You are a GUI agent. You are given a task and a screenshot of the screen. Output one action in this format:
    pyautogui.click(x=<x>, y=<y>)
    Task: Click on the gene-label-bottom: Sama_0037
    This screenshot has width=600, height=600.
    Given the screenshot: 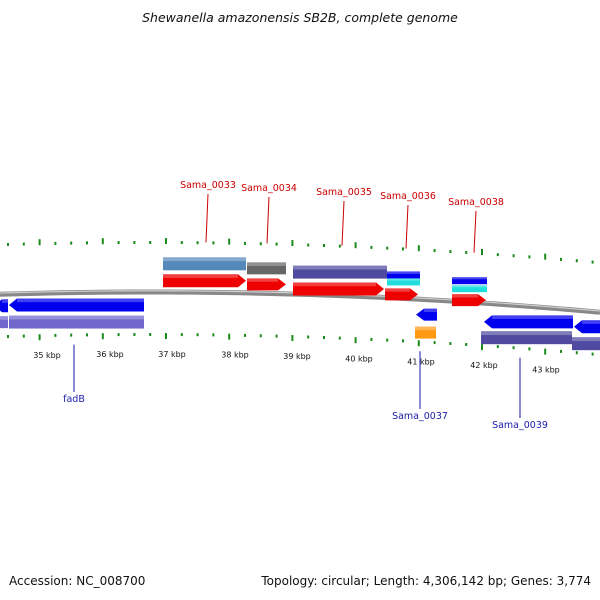 What is the action you would take?
    pyautogui.click(x=420, y=416)
    